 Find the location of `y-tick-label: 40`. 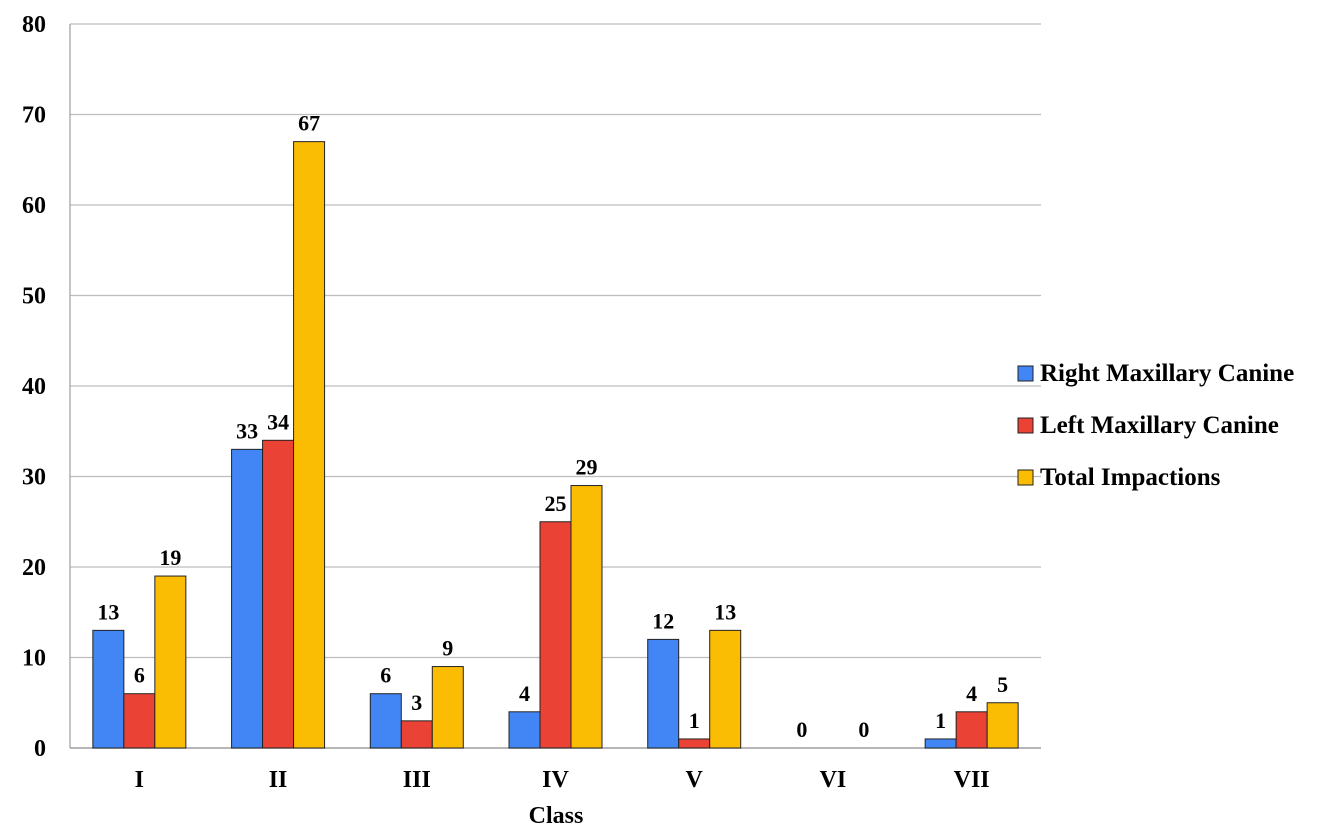

y-tick-label: 40 is located at coordinates (34, 387).